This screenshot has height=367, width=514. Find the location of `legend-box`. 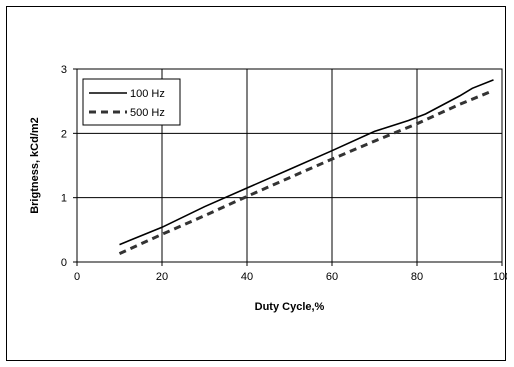

legend-box is located at coordinates (131, 102).